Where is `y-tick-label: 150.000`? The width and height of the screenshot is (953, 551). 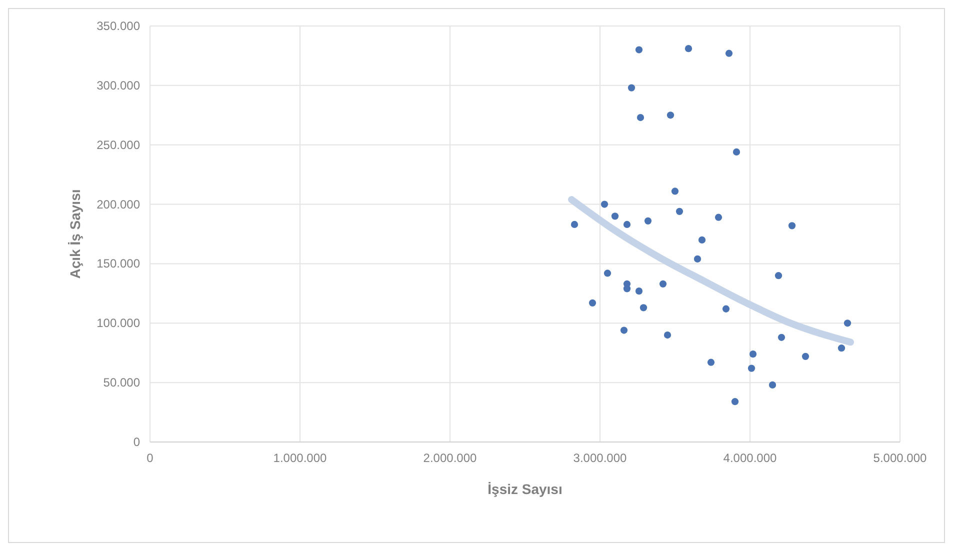
y-tick-label: 150.000 is located at coordinates (118, 263).